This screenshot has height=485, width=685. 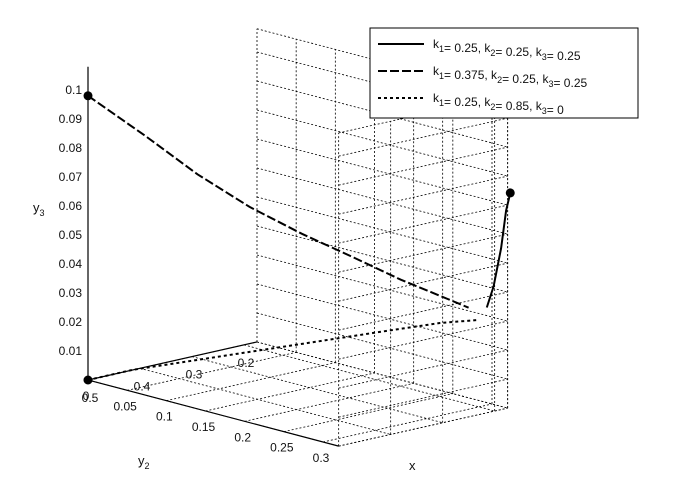 What do you see at coordinates (71, 351) in the screenshot?
I see `tick-label: 0.01` at bounding box center [71, 351].